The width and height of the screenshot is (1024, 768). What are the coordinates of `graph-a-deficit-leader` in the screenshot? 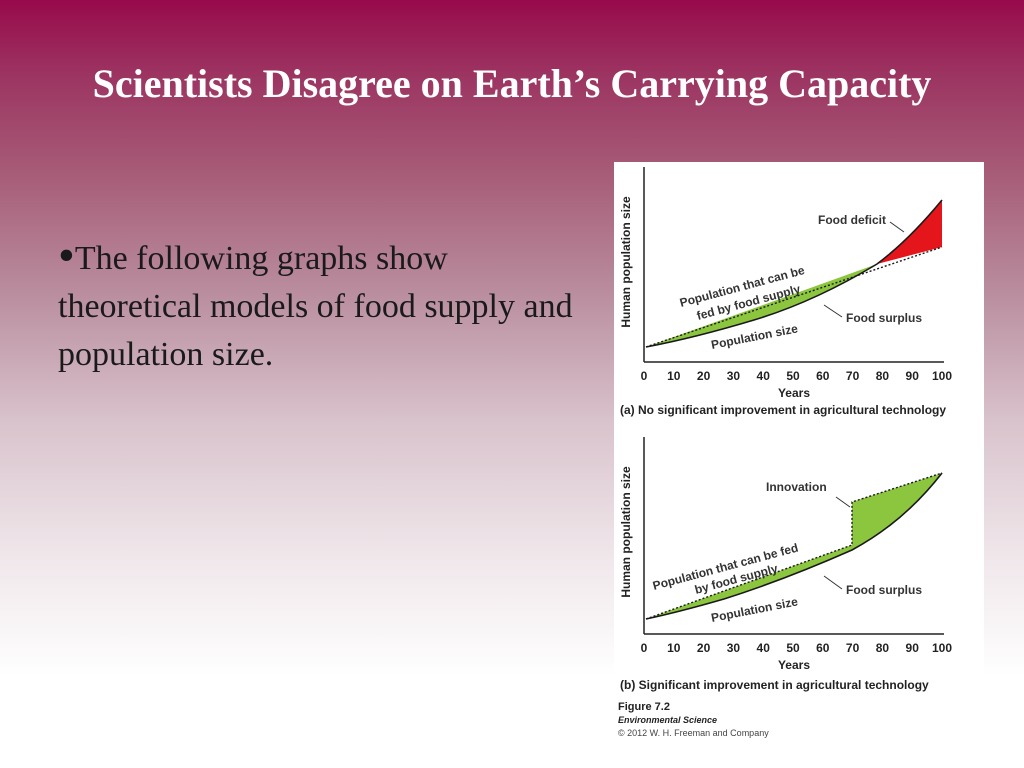 It's located at (897, 227).